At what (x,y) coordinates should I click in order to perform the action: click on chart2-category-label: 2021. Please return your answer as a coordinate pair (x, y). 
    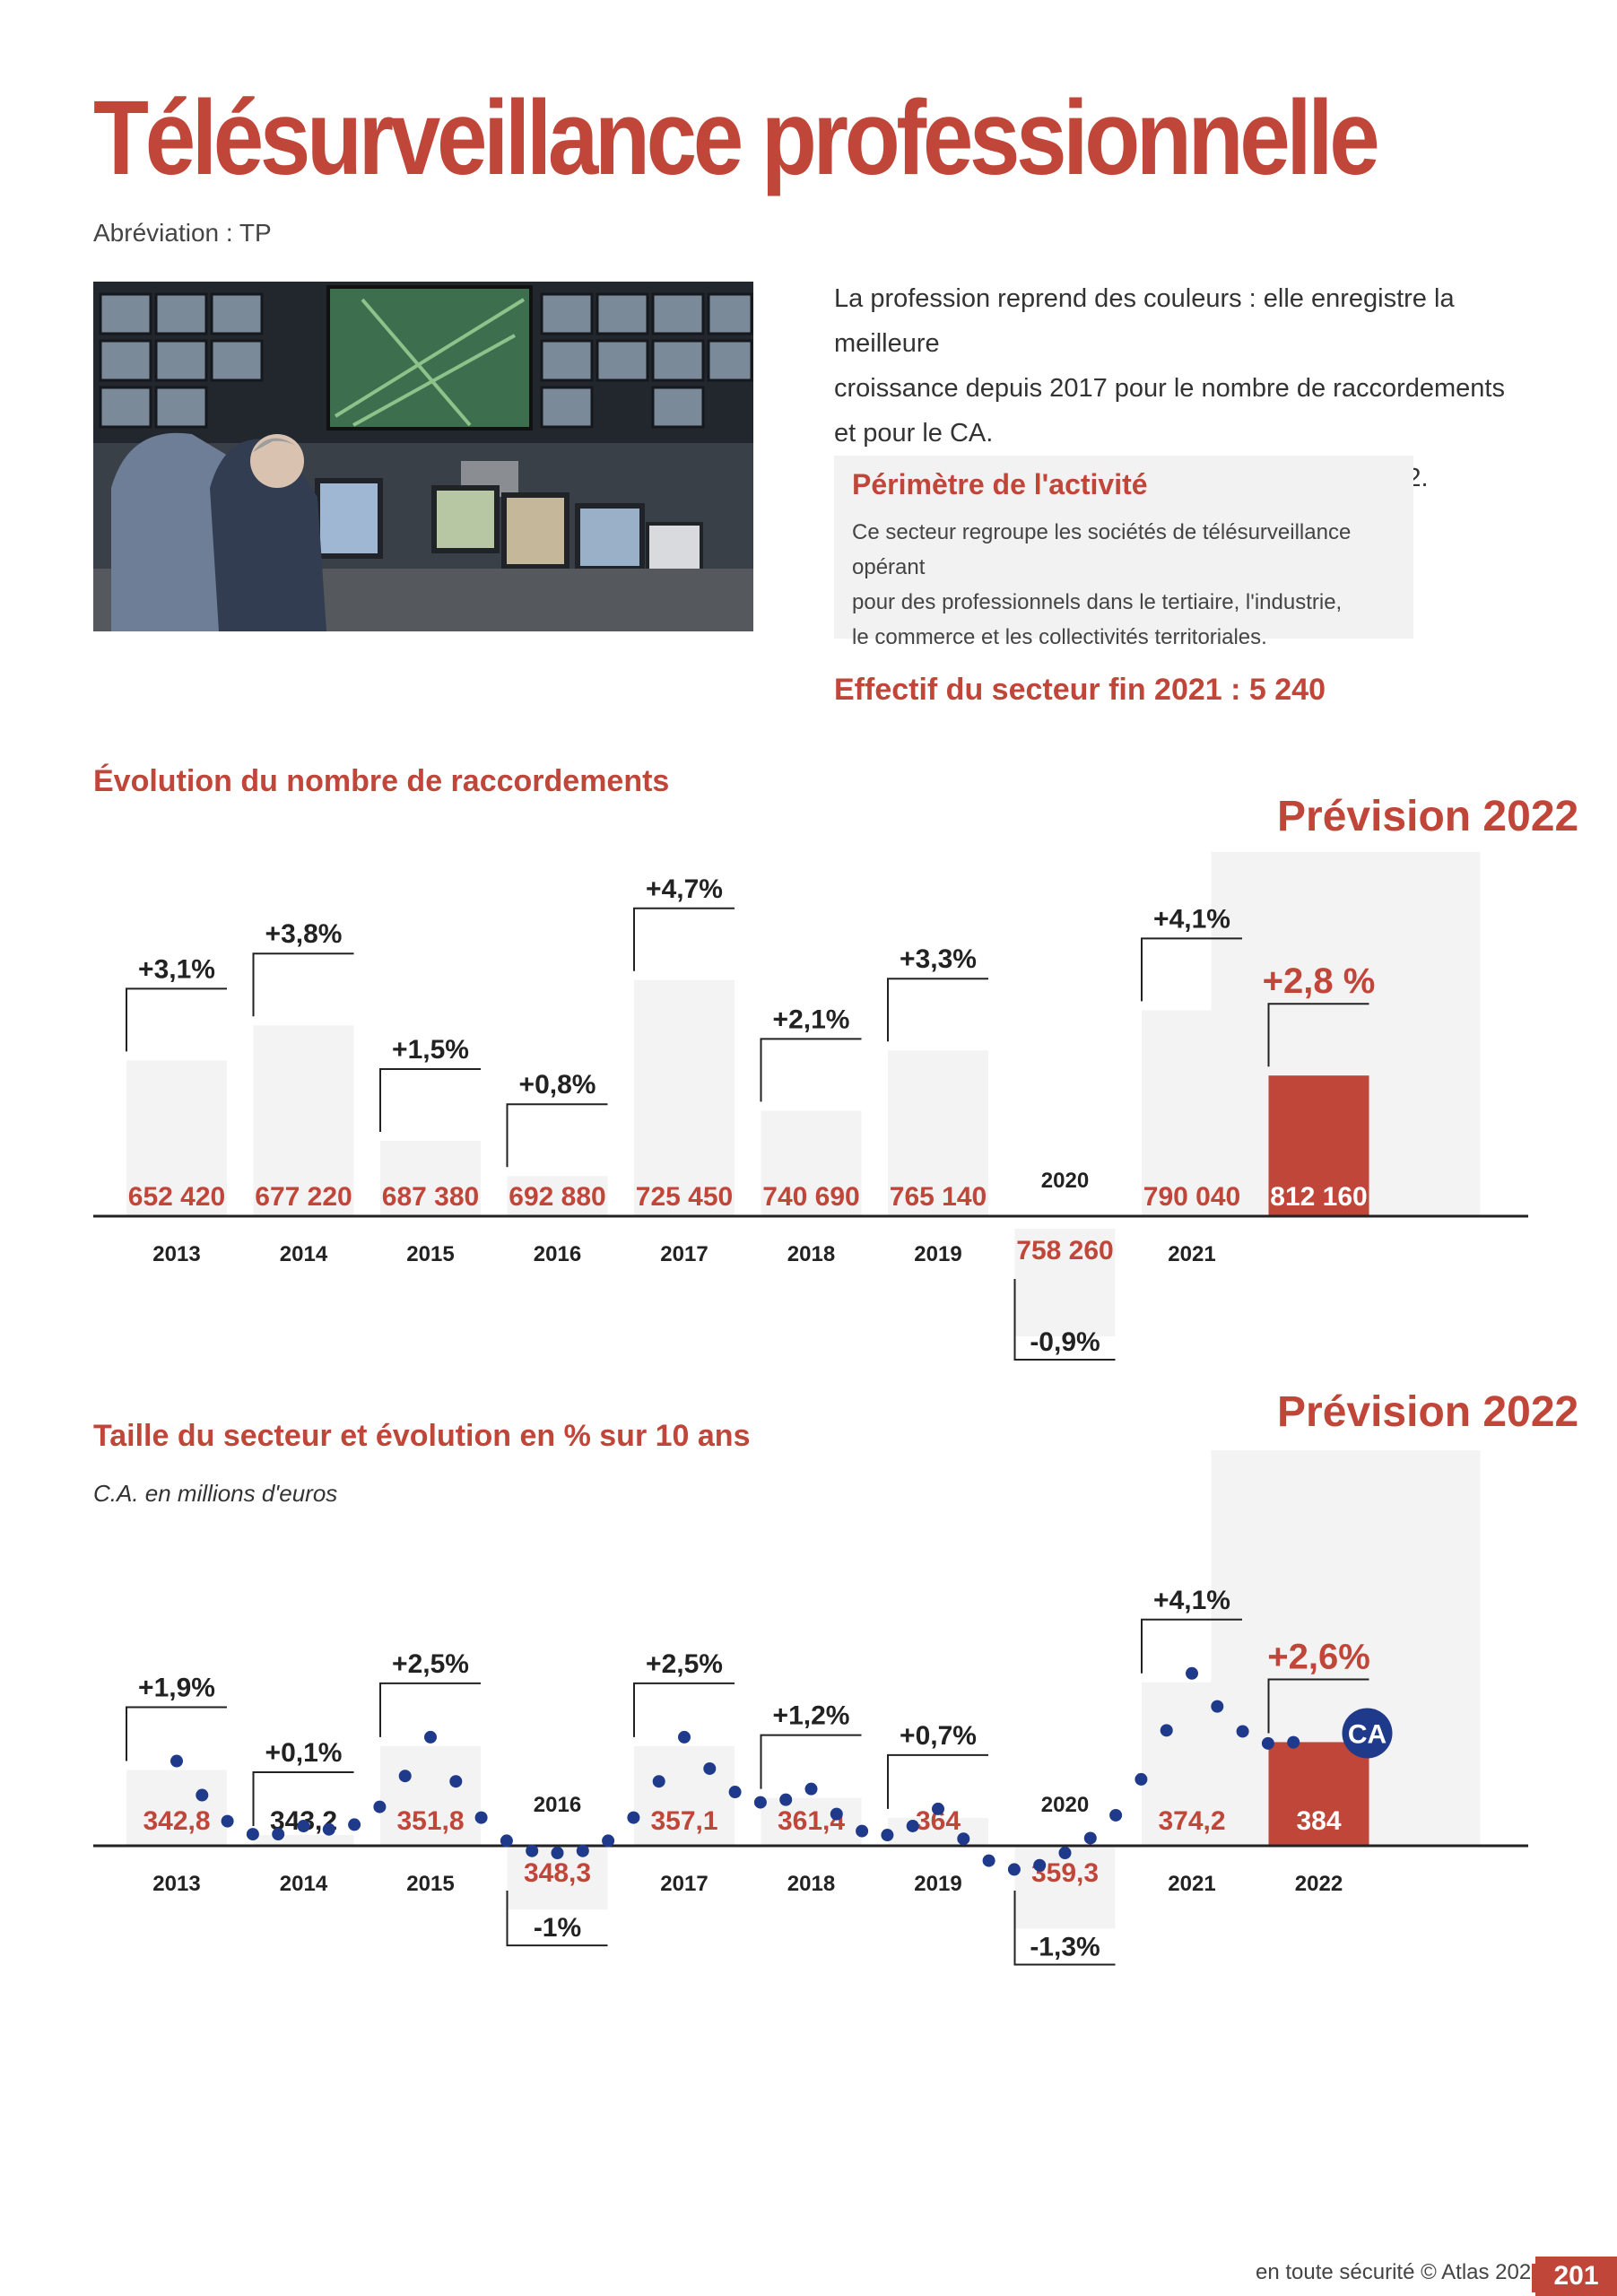
    Looking at the image, I should click on (1191, 1884).